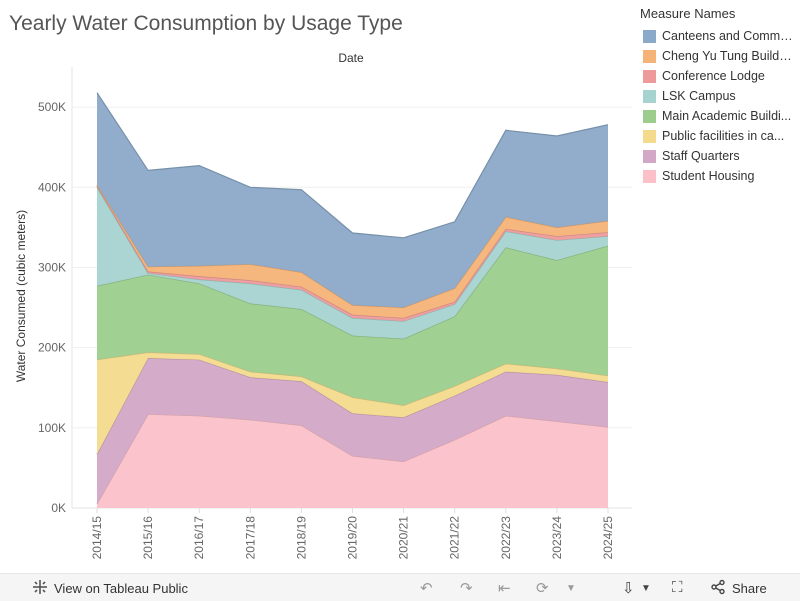 The width and height of the screenshot is (800, 601). I want to click on y-tick-label: 400K, so click(52, 187).